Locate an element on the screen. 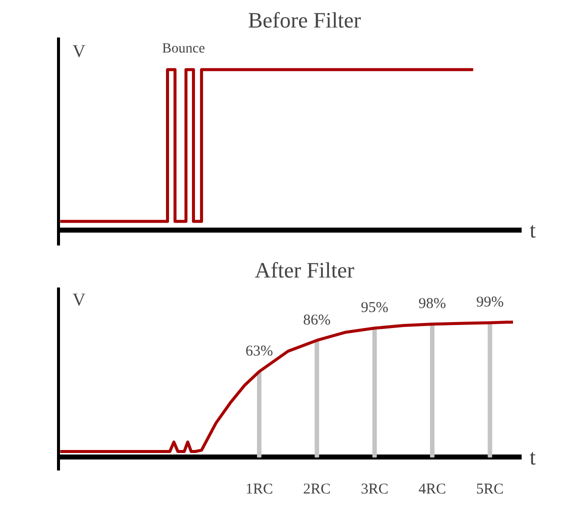  data-label: 63% is located at coordinates (259, 352).